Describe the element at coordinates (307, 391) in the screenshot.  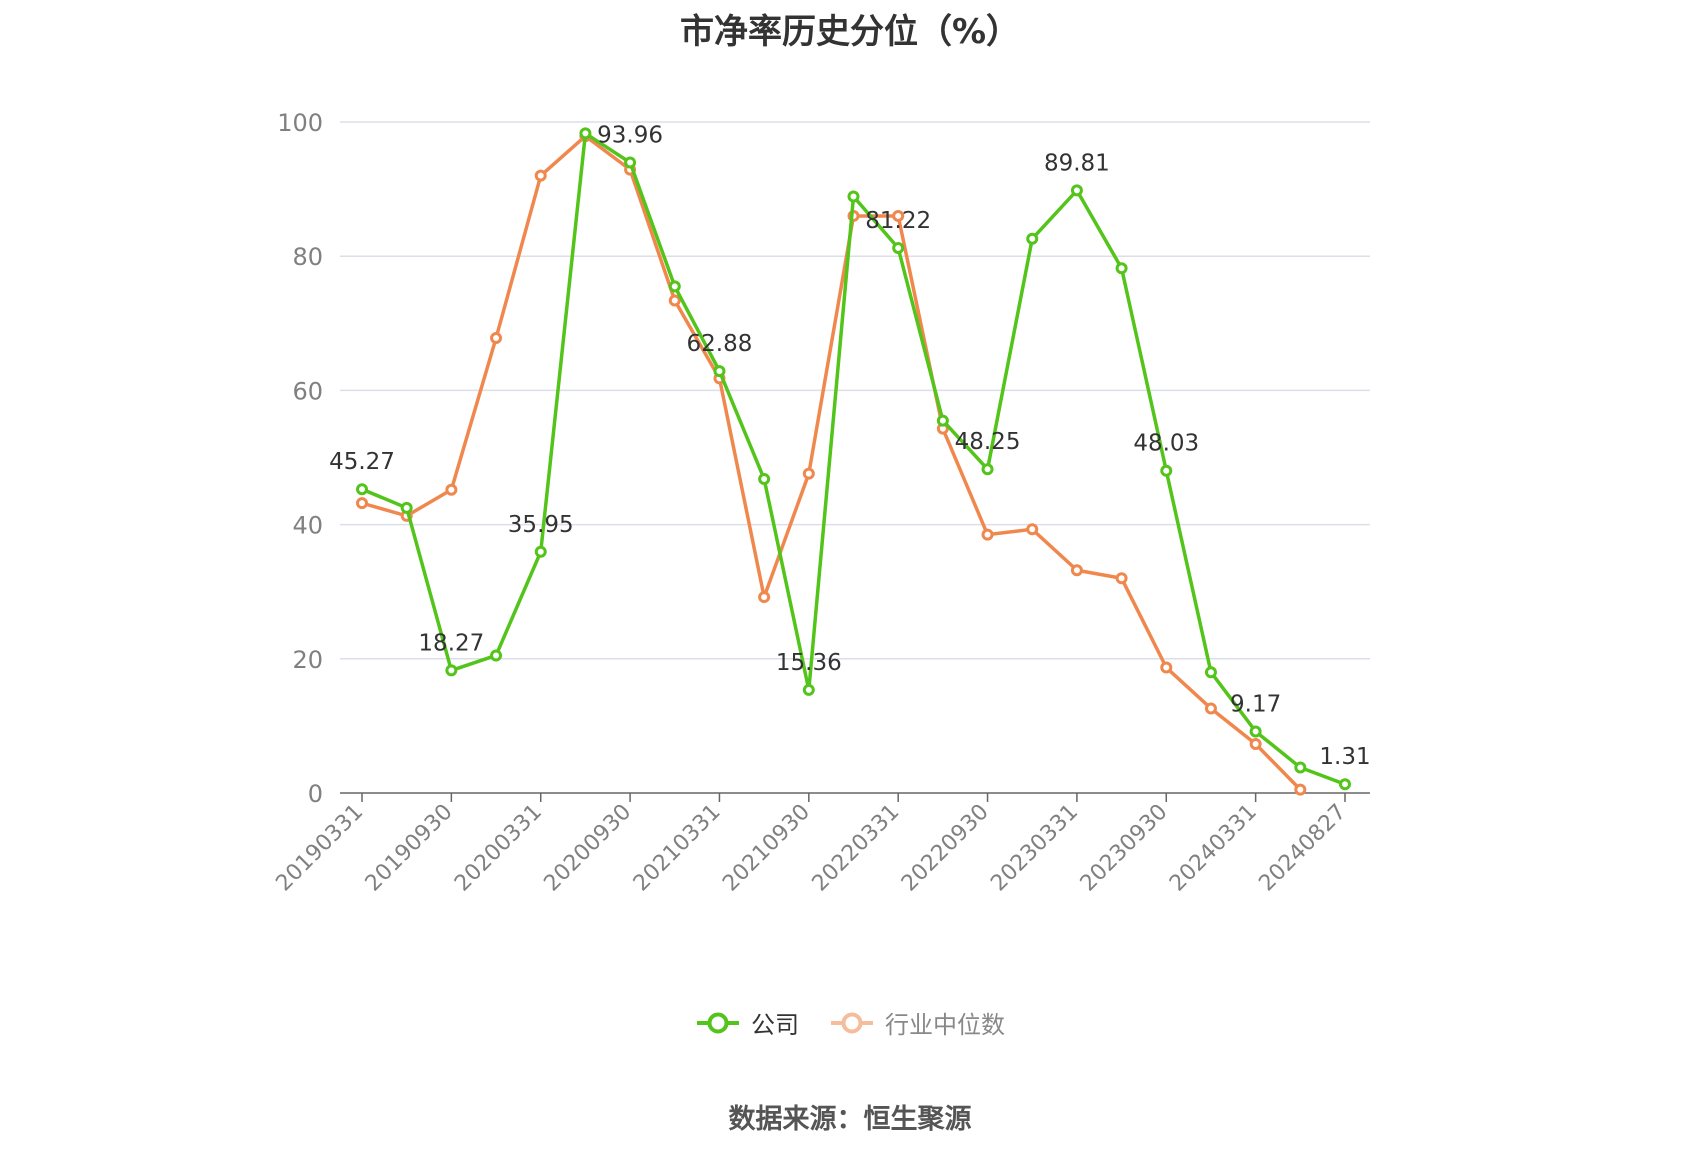
I see `y-tick-label: 60` at that location.